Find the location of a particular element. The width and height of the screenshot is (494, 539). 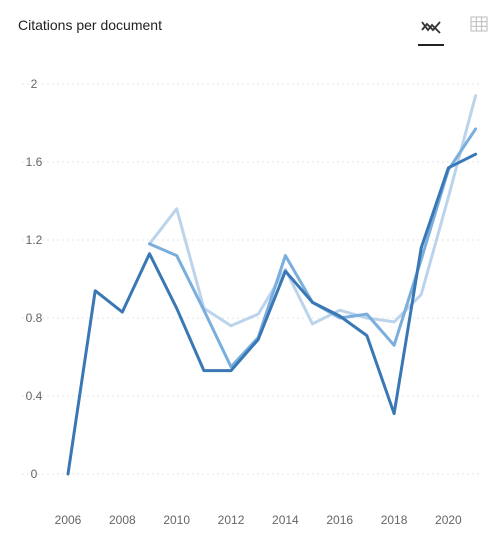

table-grid-icon is located at coordinates (479, 24).